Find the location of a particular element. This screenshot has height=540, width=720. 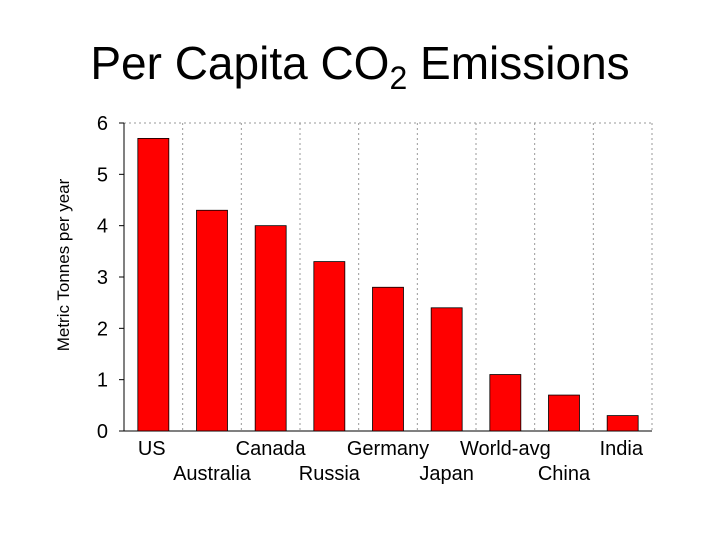

title-main: Per Capita CO is located at coordinates (240, 63).